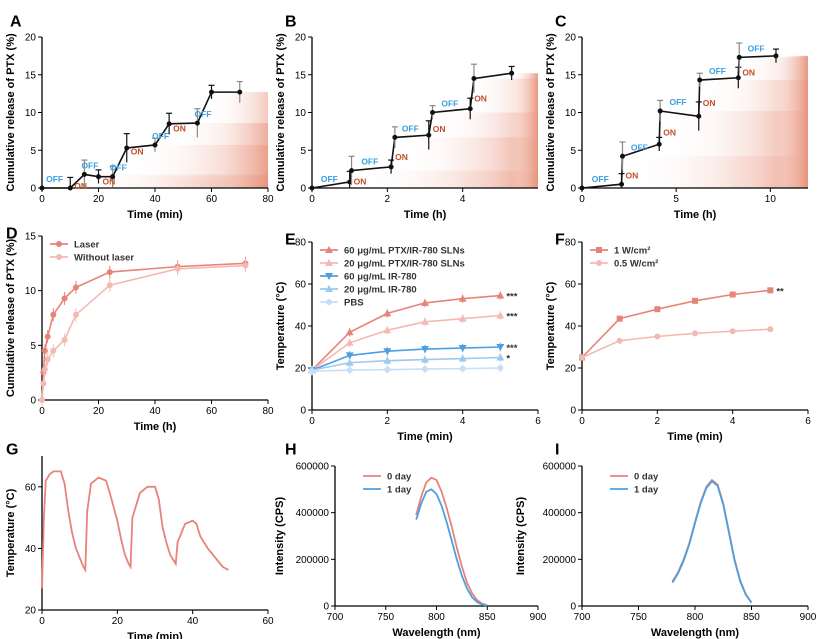  I want to click on y-axis-title: Cumulative release of PTX (%), so click(11, 112).